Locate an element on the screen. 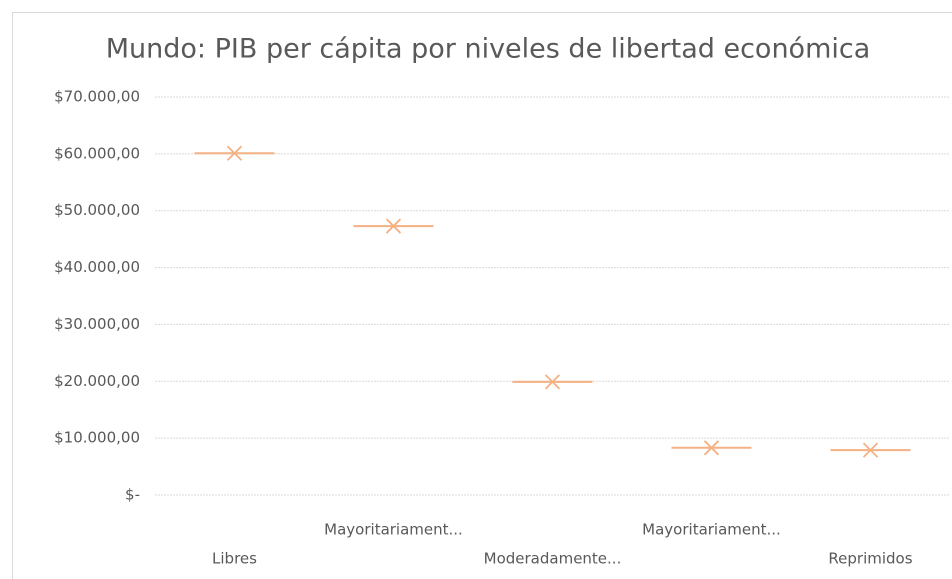 The height and width of the screenshot is (579, 952). y-tick-label: $40.000,00 is located at coordinates (97, 267).